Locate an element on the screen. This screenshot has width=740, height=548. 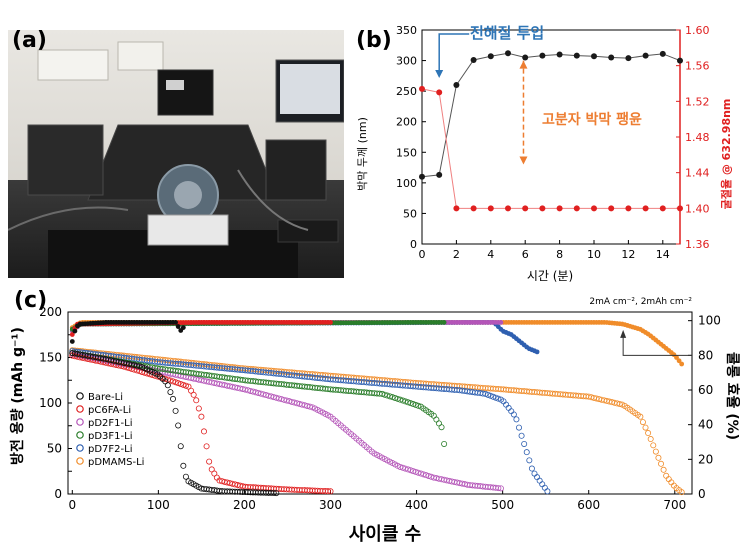
legend-label: pC6FA-Li is located at coordinates (109, 410).